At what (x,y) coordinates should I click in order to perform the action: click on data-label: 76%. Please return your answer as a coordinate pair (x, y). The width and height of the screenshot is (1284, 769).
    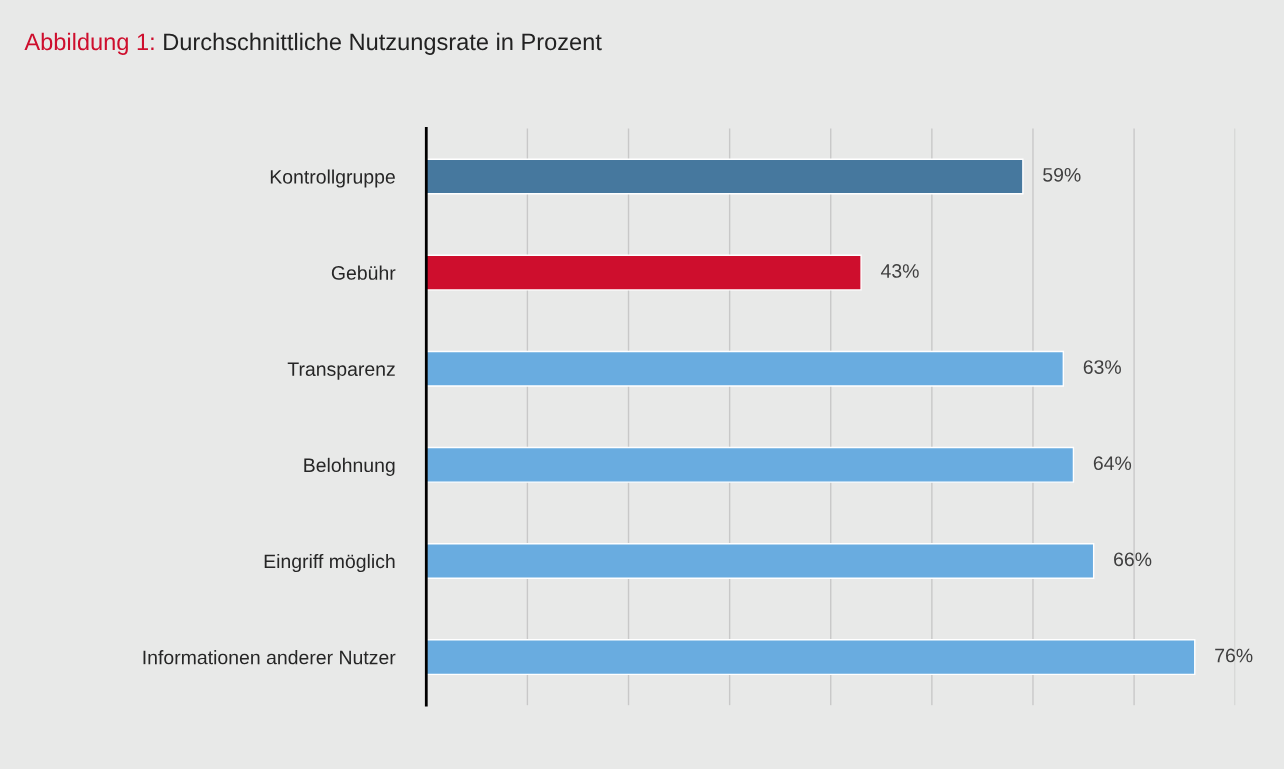
    Looking at the image, I should click on (1234, 655).